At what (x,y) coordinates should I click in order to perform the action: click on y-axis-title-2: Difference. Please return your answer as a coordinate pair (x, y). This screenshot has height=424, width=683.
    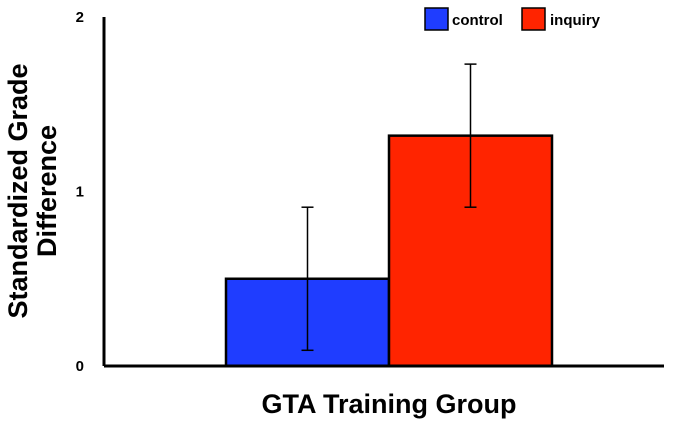
    Looking at the image, I should click on (47, 191).